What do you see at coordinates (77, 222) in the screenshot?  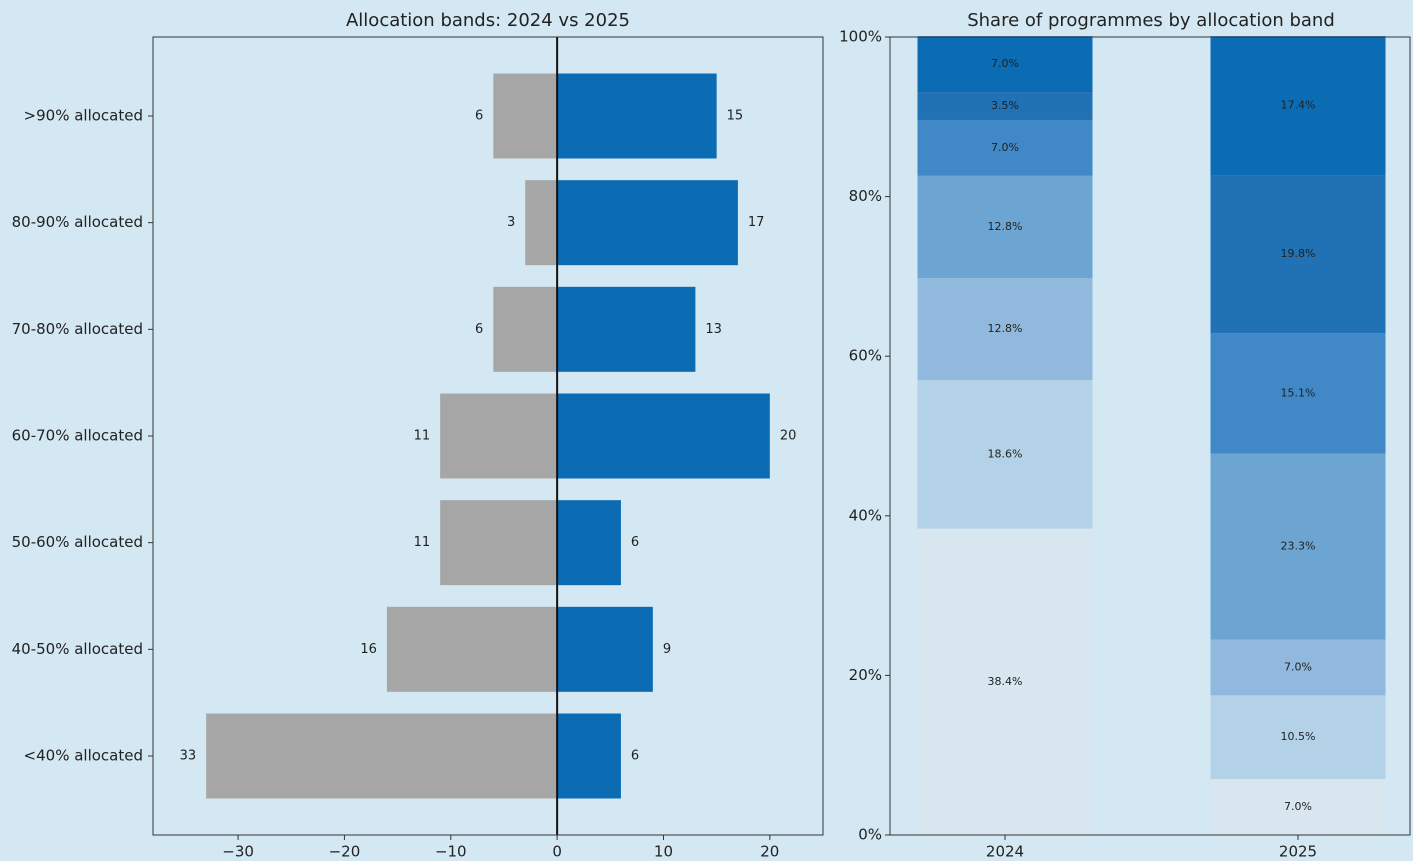 I see `y-tick-label: 80-90% allocated` at bounding box center [77, 222].